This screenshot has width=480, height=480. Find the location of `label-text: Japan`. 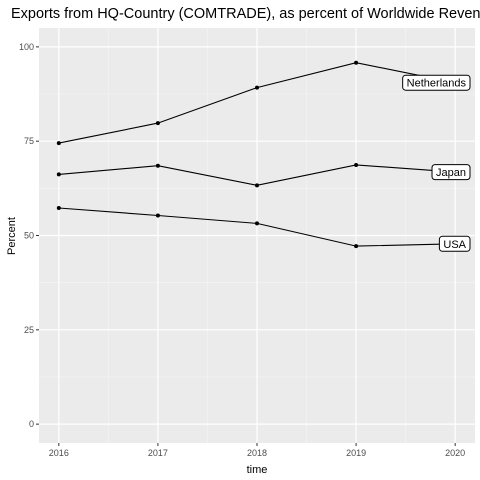

label-text: Japan is located at coordinates (451, 173).